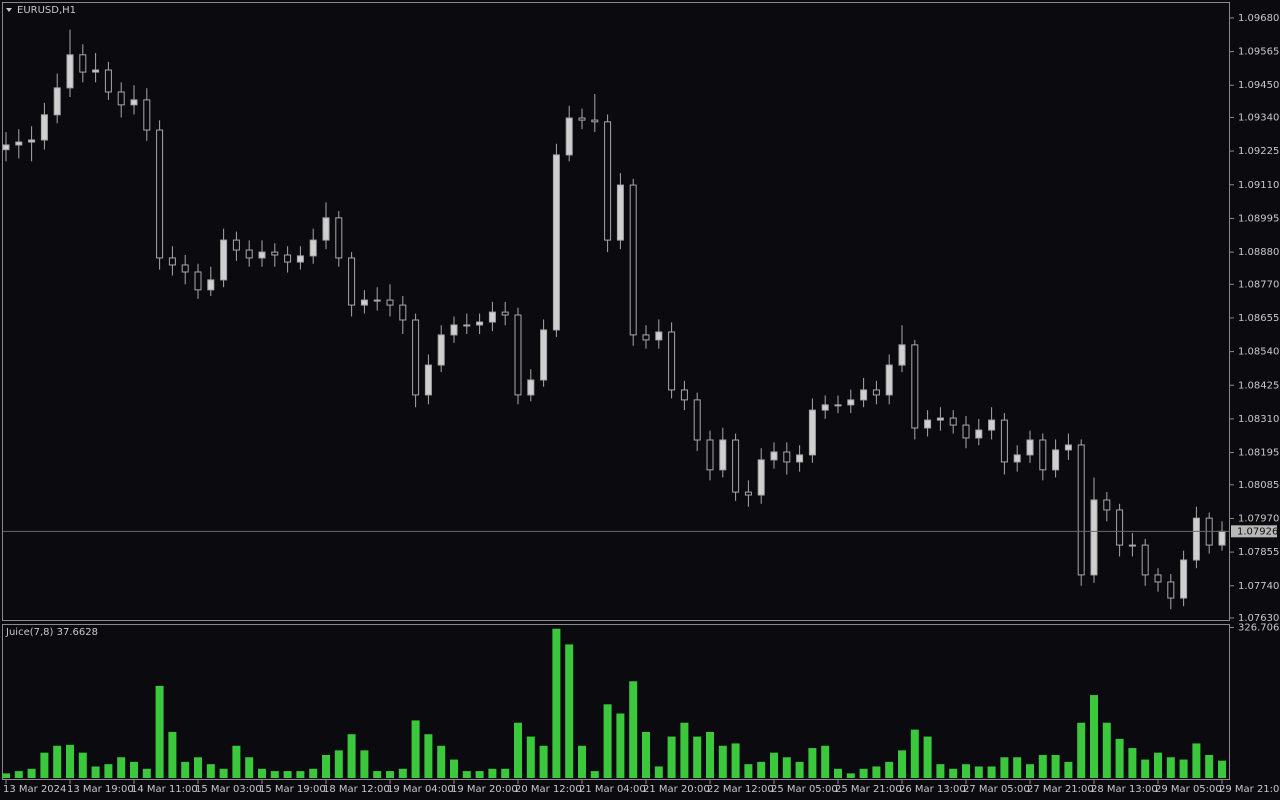  What do you see at coordinates (51, 632) in the screenshot?
I see `indicator-title: Juice(7,8) 37.6628` at bounding box center [51, 632].